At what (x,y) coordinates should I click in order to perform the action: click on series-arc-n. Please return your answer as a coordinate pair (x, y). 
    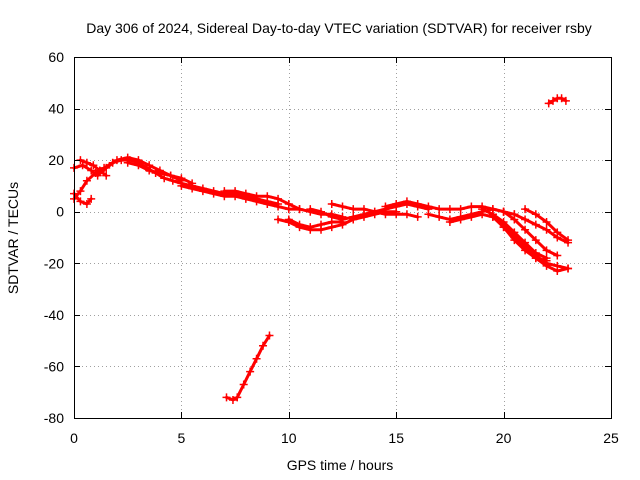
    Looking at the image, I should click on (509, 241).